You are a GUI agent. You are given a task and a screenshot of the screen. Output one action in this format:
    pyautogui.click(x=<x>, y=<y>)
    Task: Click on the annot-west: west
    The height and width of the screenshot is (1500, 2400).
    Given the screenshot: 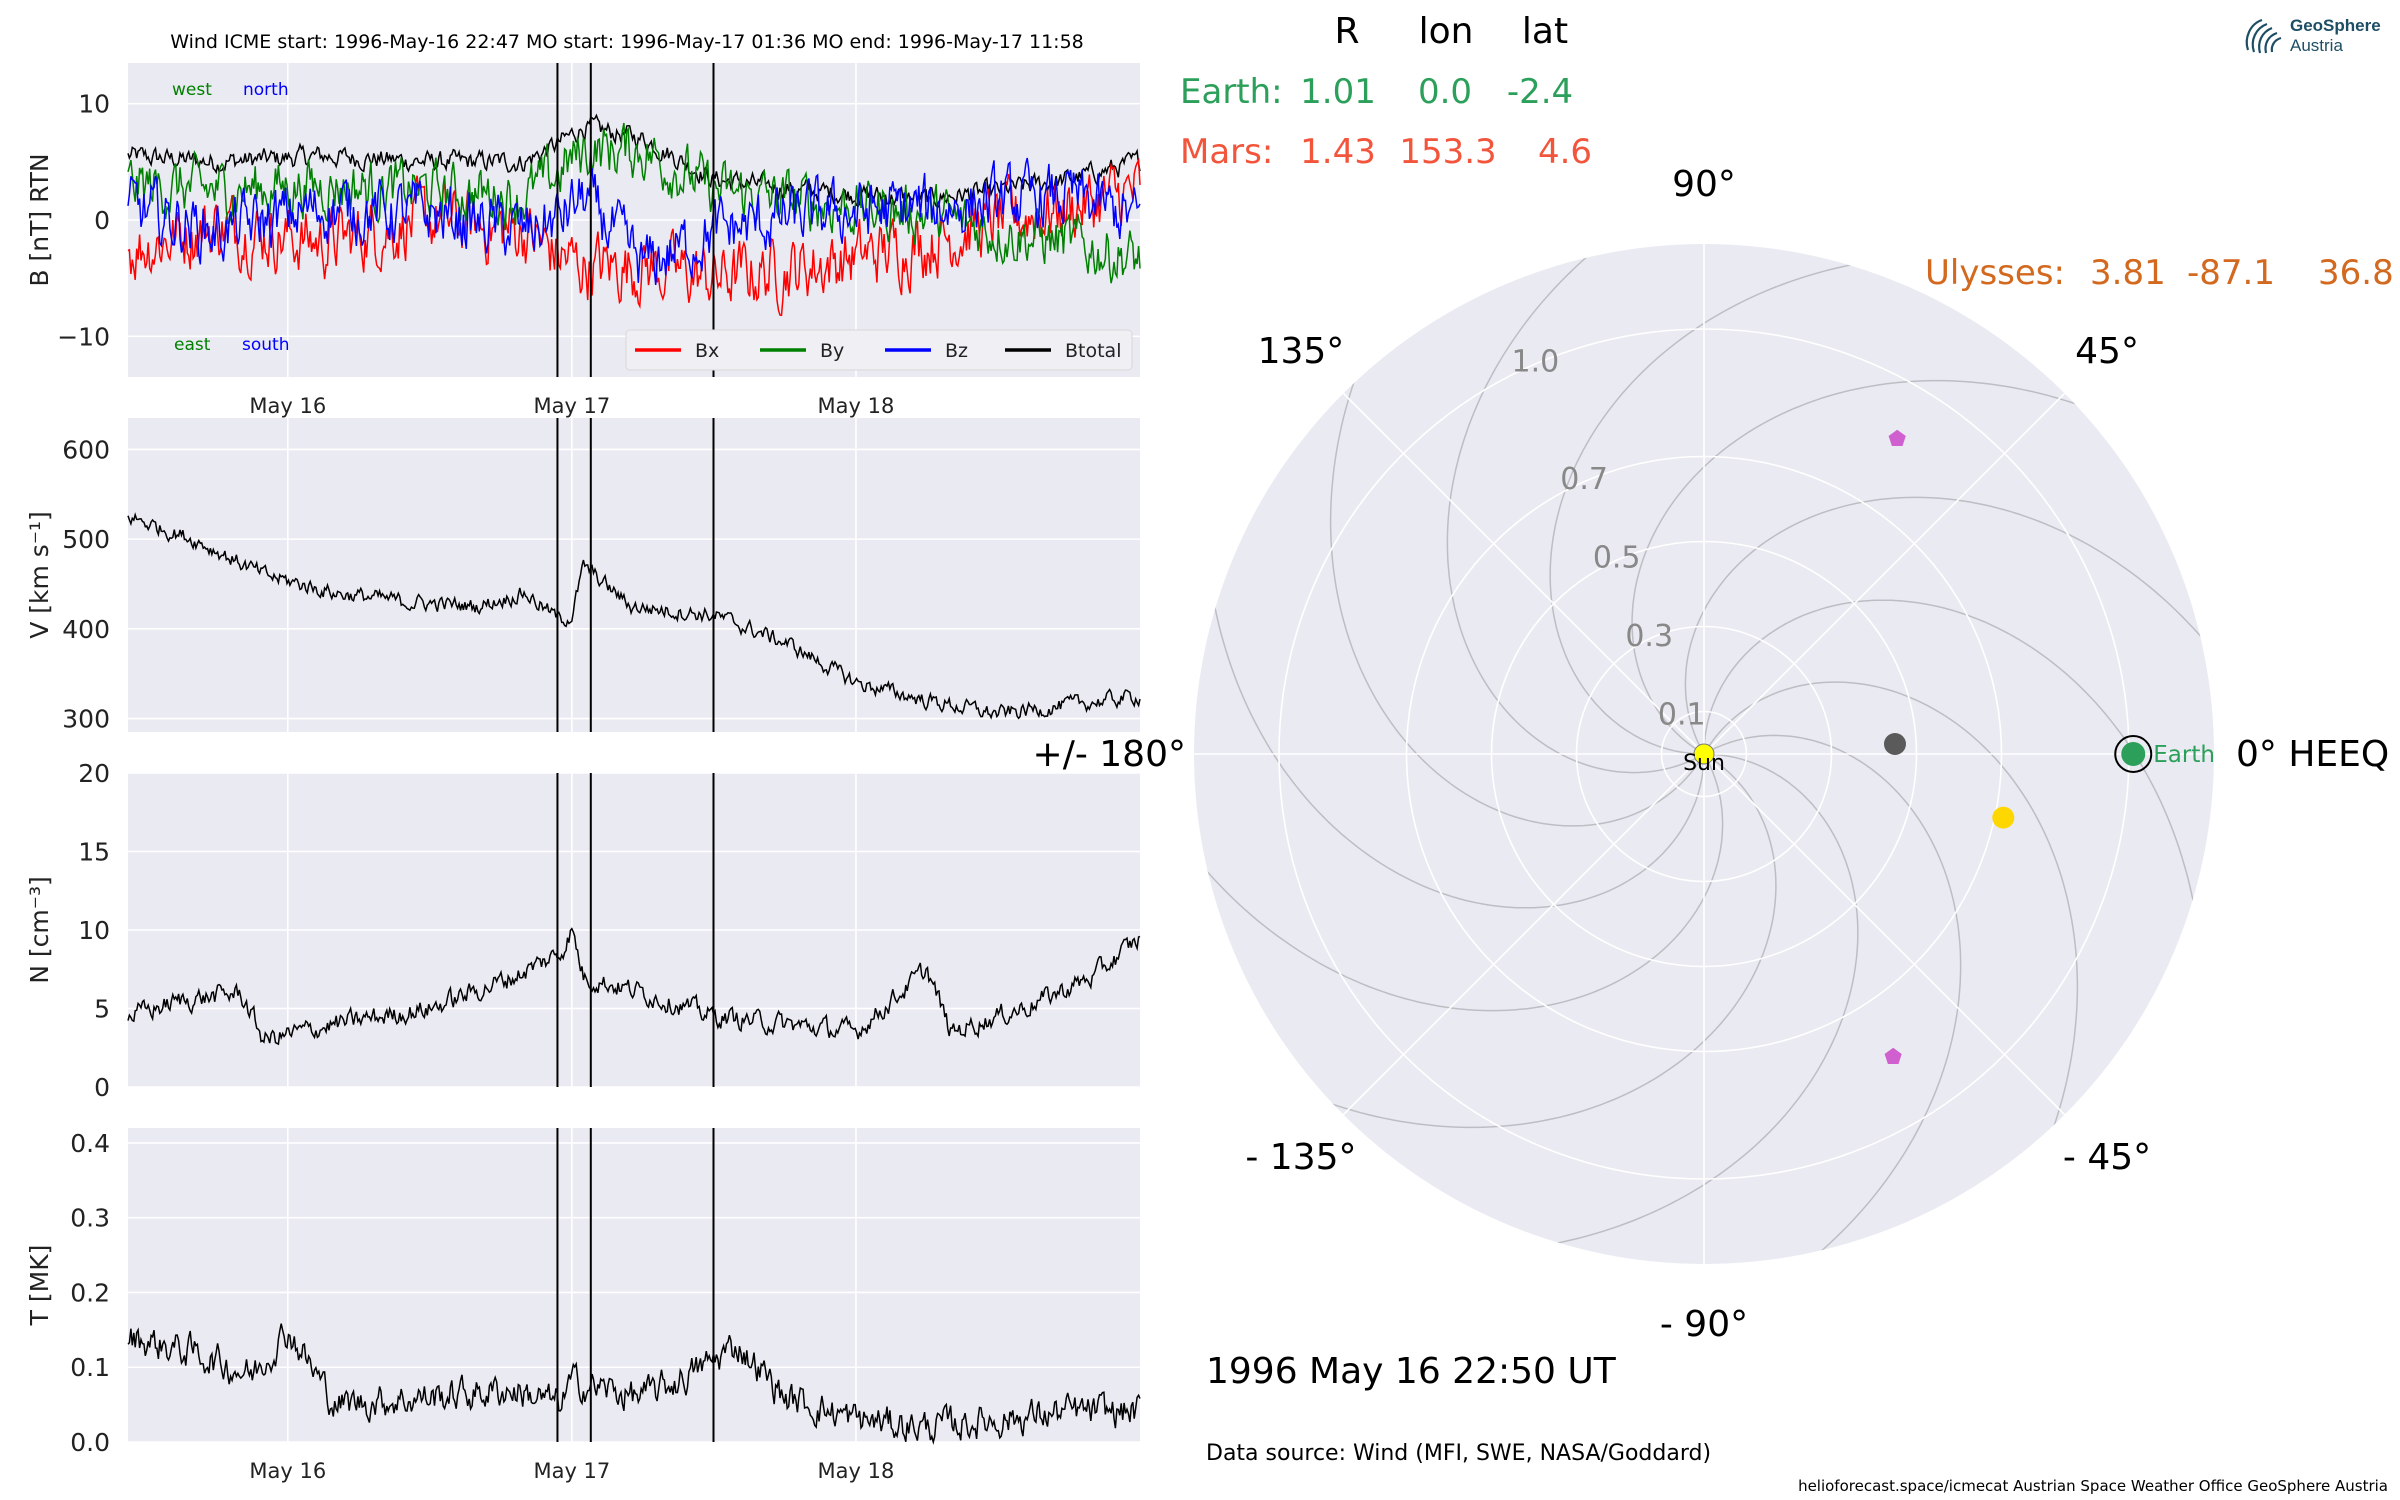 What is the action you would take?
    pyautogui.click(x=192, y=90)
    